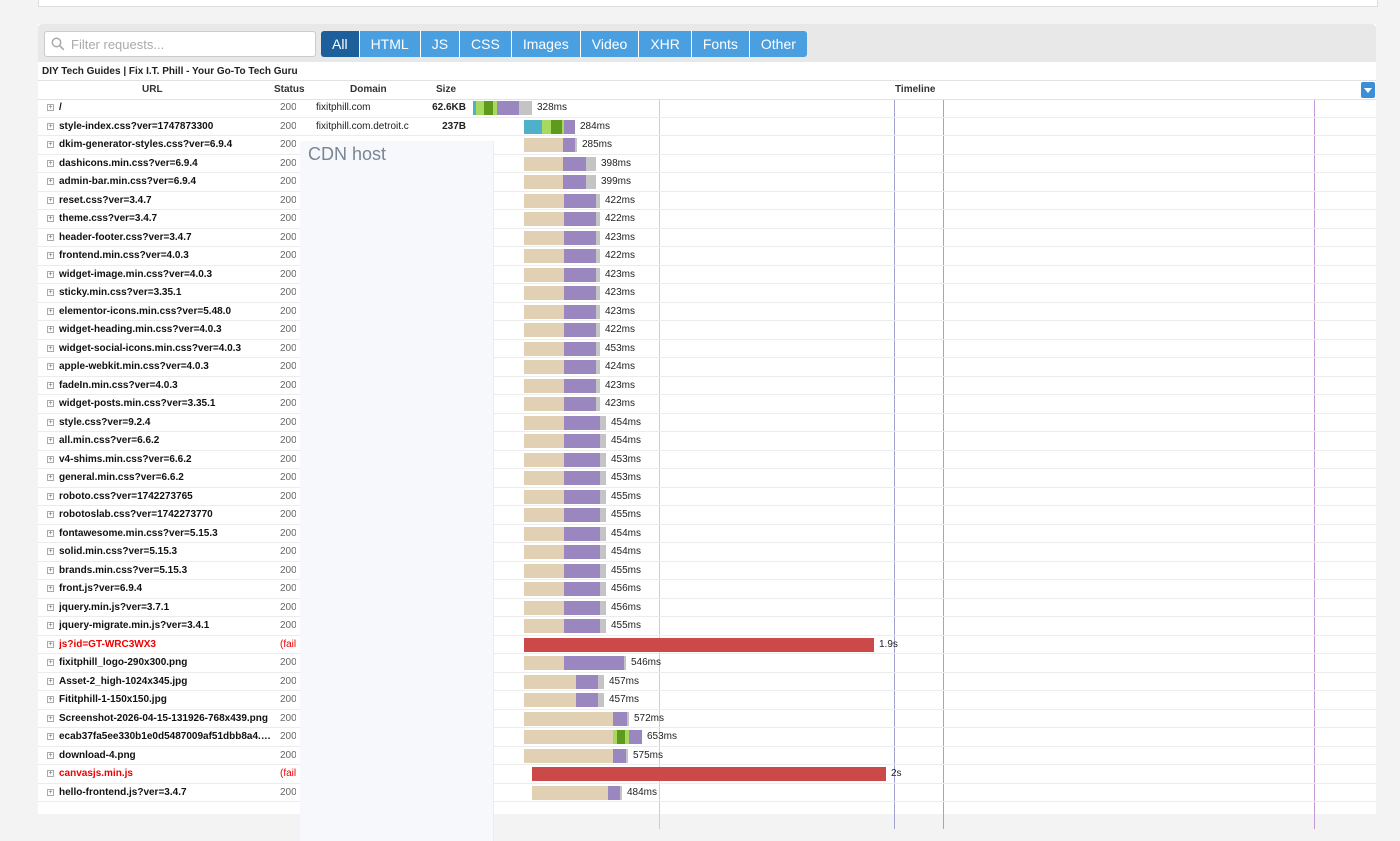 The image size is (1400, 841). What do you see at coordinates (720, 44) in the screenshot?
I see `filter-fonts-button: Fonts` at bounding box center [720, 44].